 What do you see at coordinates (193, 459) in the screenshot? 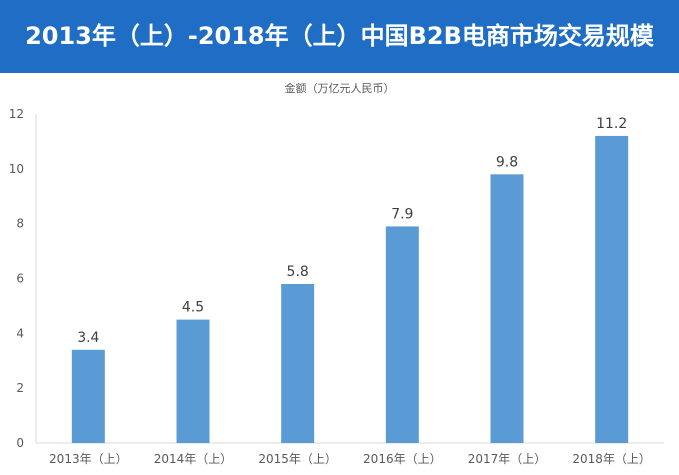
I see `category-label: 2014年（上）` at bounding box center [193, 459].